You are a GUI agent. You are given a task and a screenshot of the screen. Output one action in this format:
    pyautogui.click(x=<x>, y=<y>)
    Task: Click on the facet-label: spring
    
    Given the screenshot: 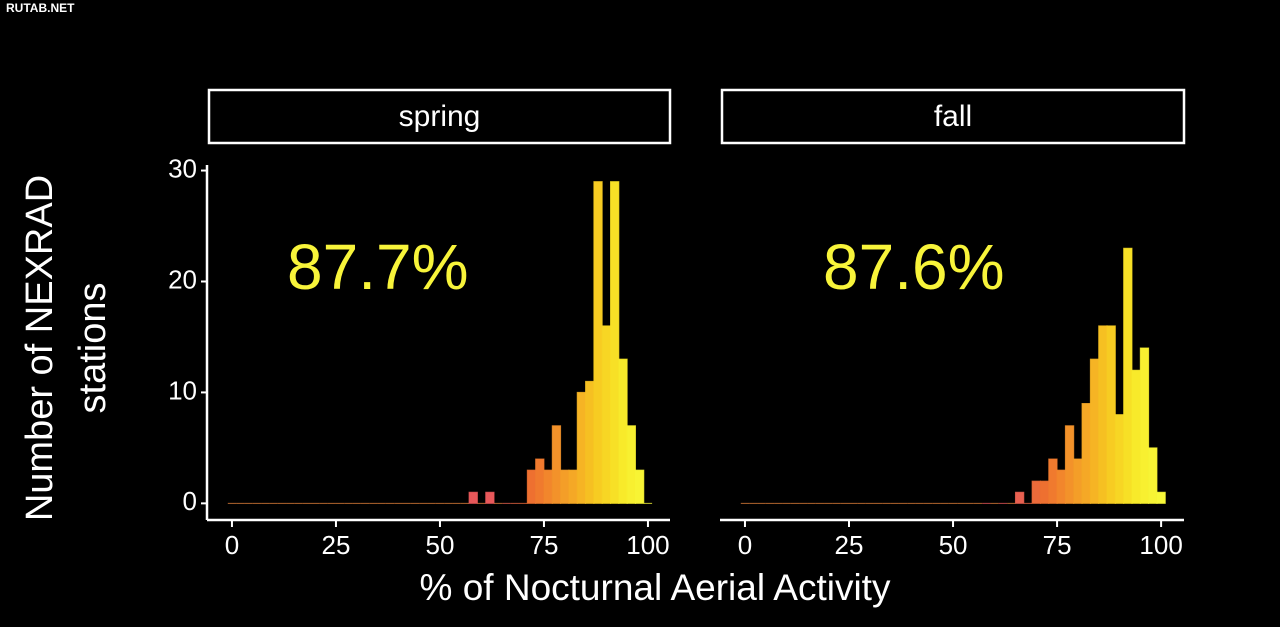 What is the action you would take?
    pyautogui.click(x=440, y=116)
    